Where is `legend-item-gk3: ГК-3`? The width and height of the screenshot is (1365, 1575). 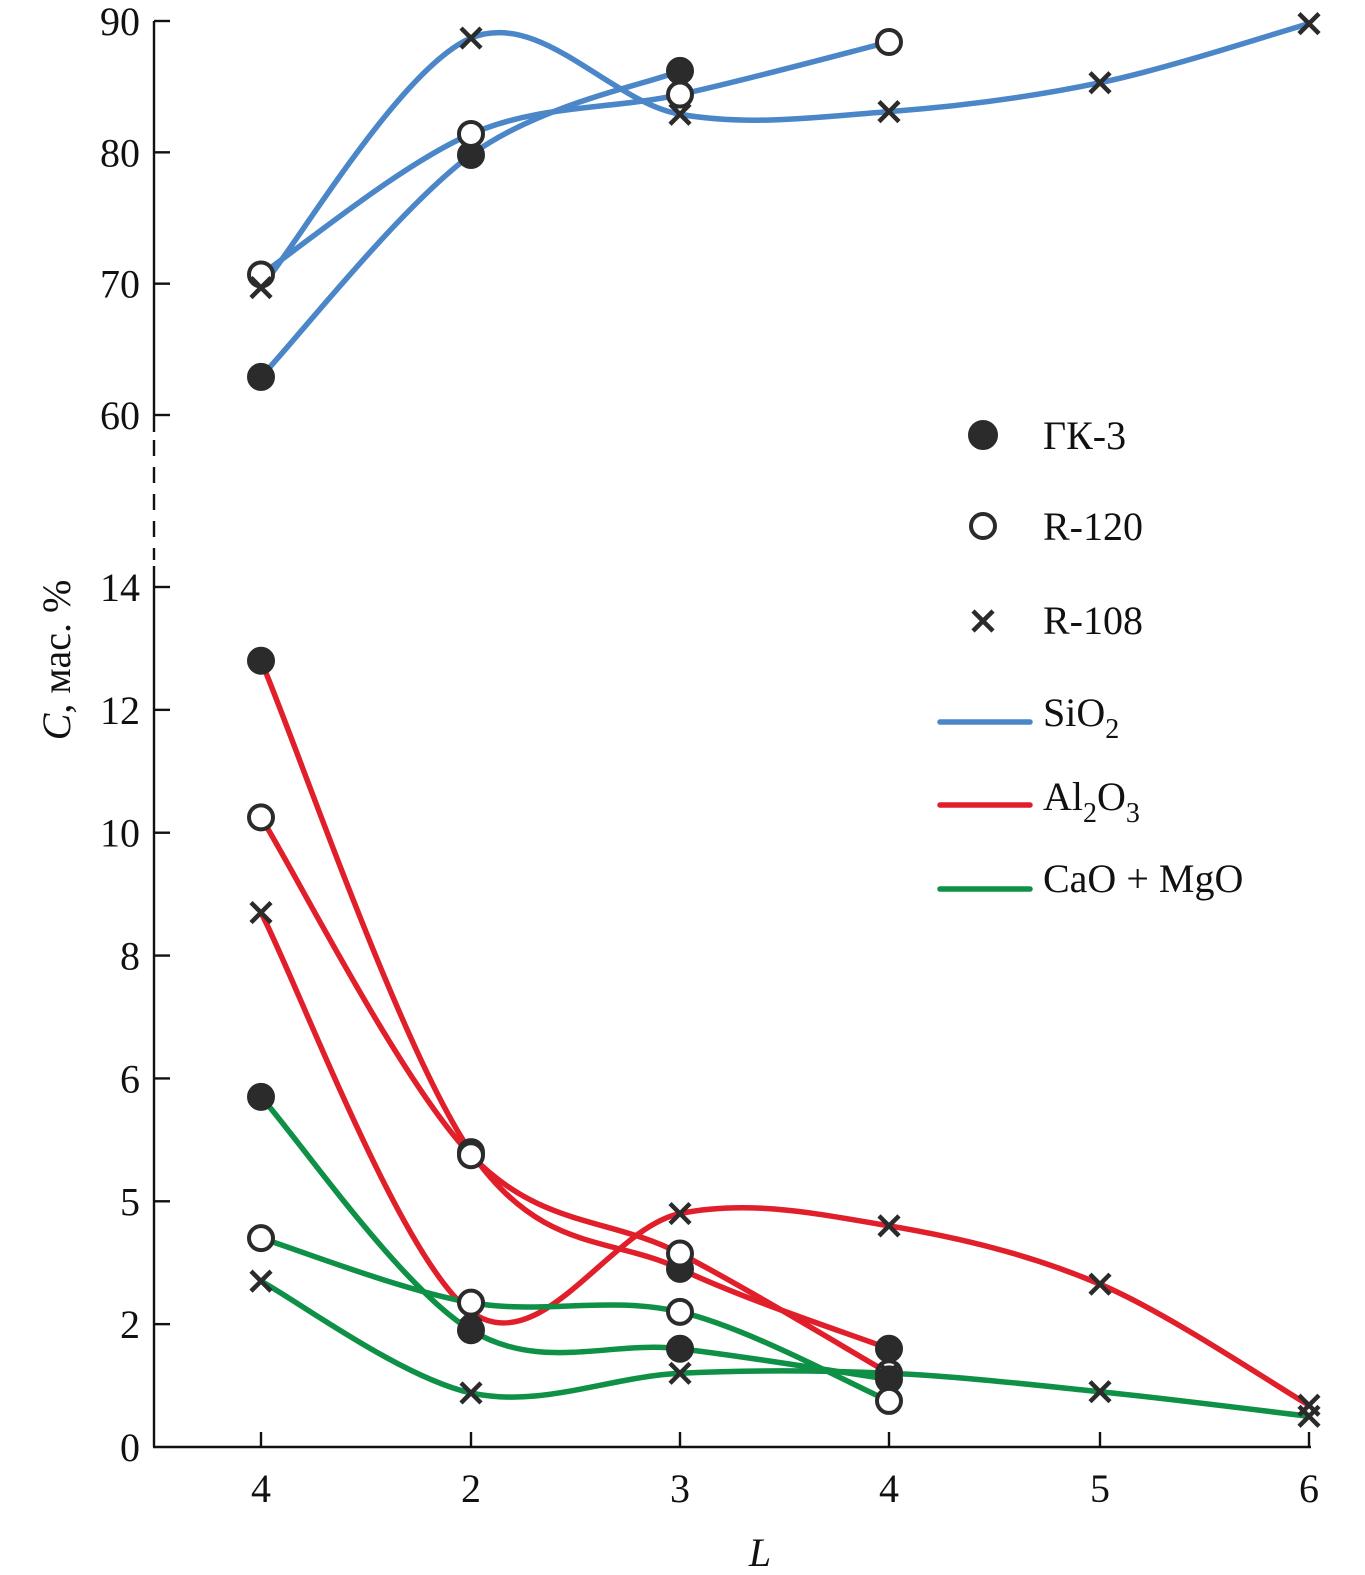 legend-item-gk3: ГК-3 is located at coordinates (1047, 435).